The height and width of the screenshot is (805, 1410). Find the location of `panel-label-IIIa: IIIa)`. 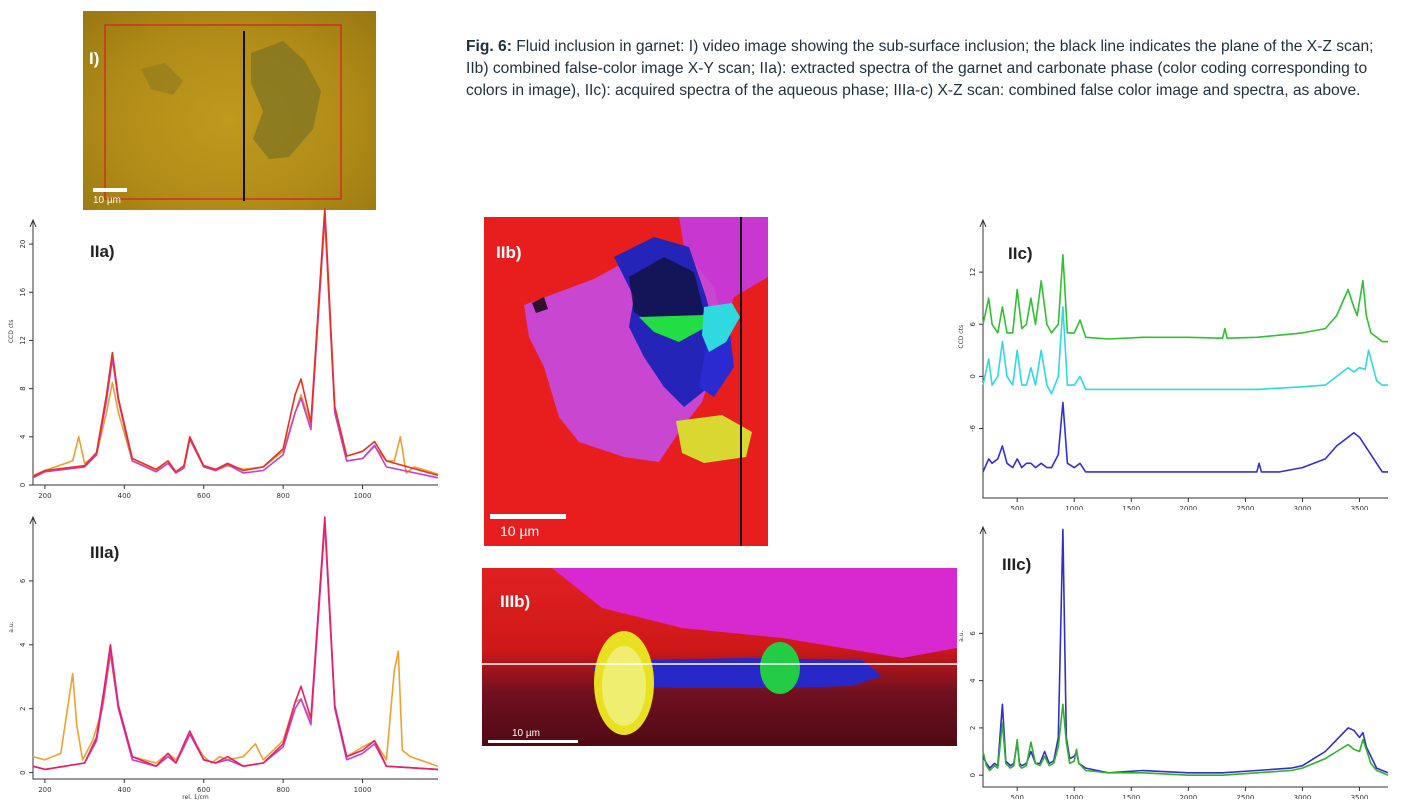

panel-label-IIIa: IIIa) is located at coordinates (105, 552).